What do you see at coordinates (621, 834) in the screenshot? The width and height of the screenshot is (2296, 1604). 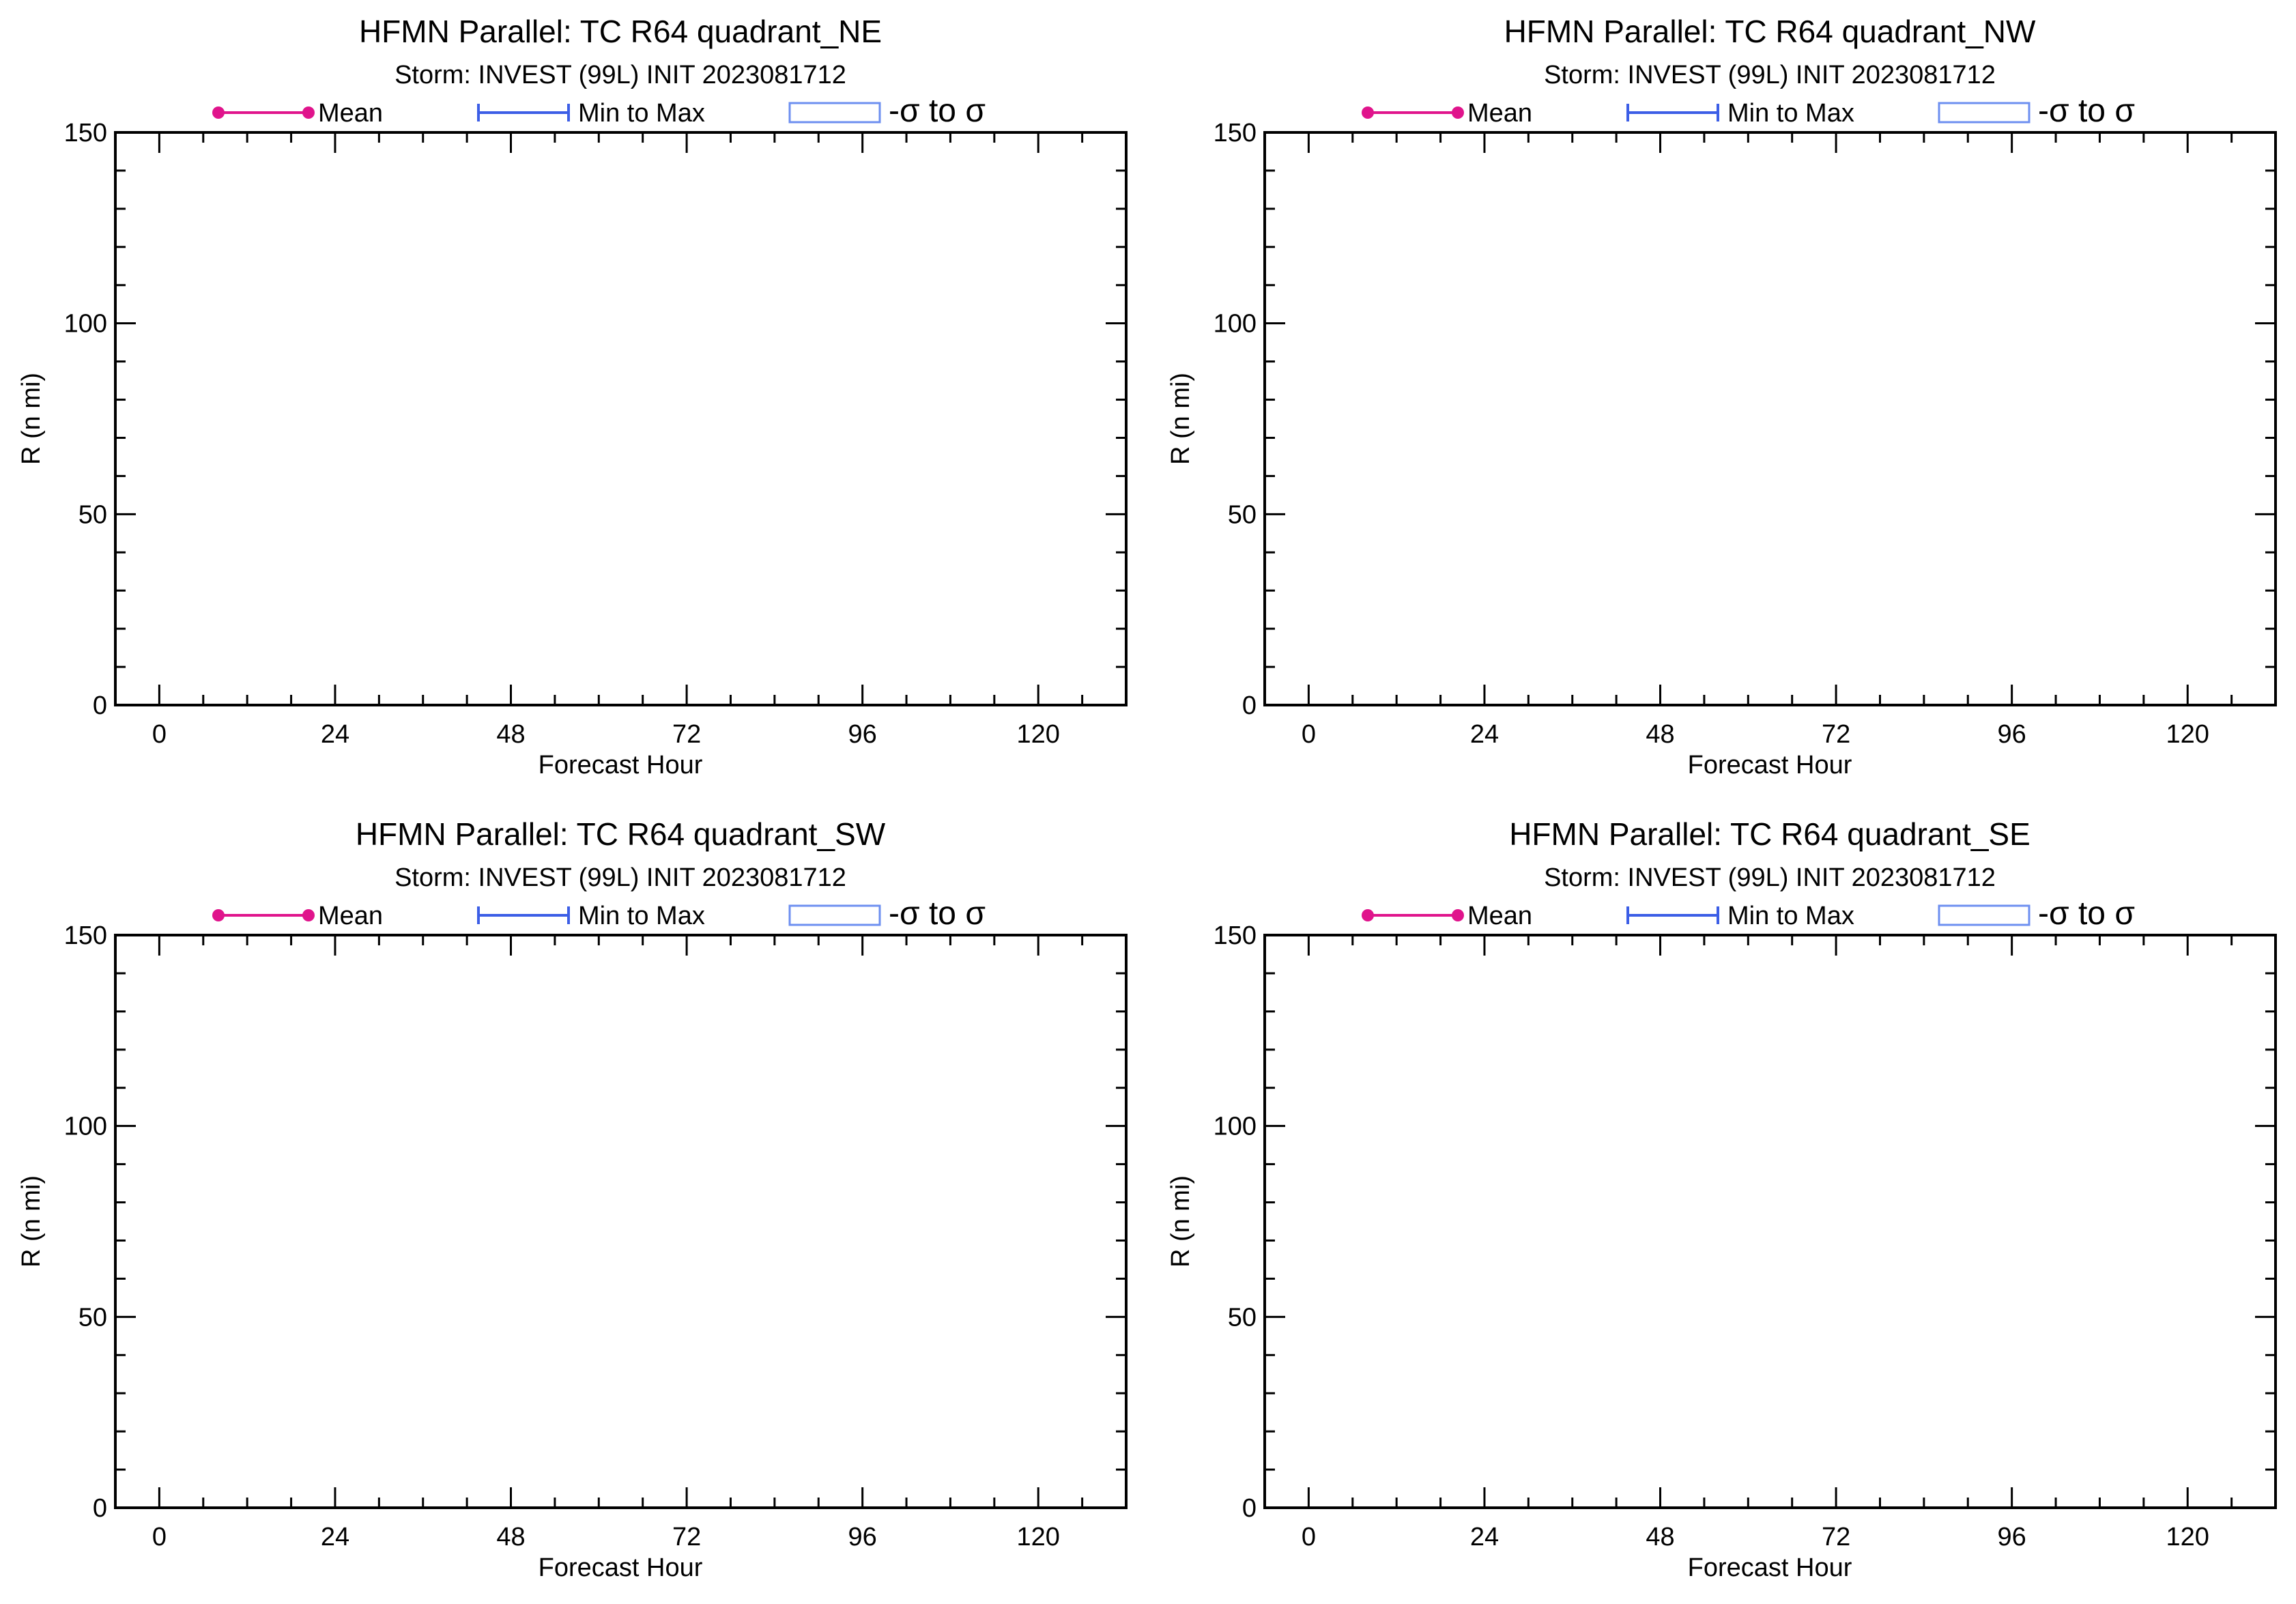 I see `chart-title: HFMN Parallel: TC R64 quadrant_SW` at bounding box center [621, 834].